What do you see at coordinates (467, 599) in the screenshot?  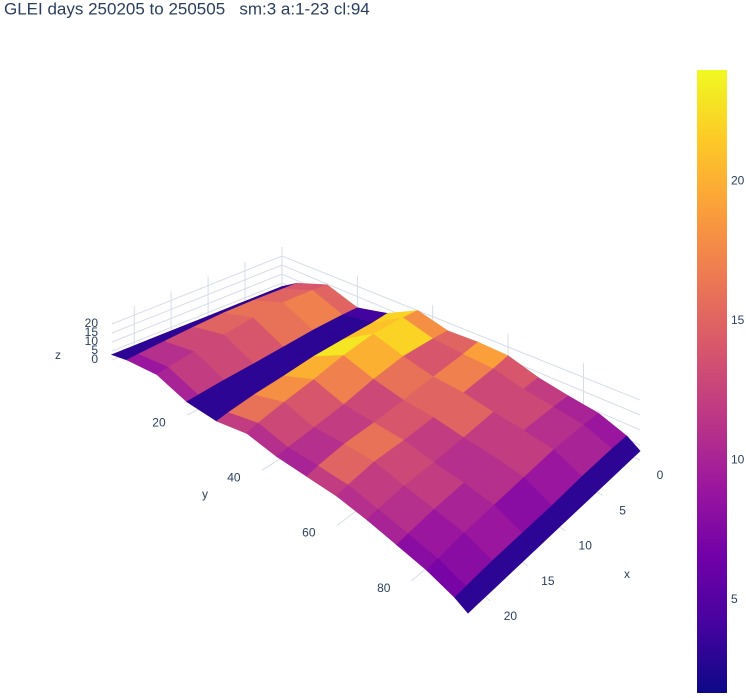 I see `surface-cell` at bounding box center [467, 599].